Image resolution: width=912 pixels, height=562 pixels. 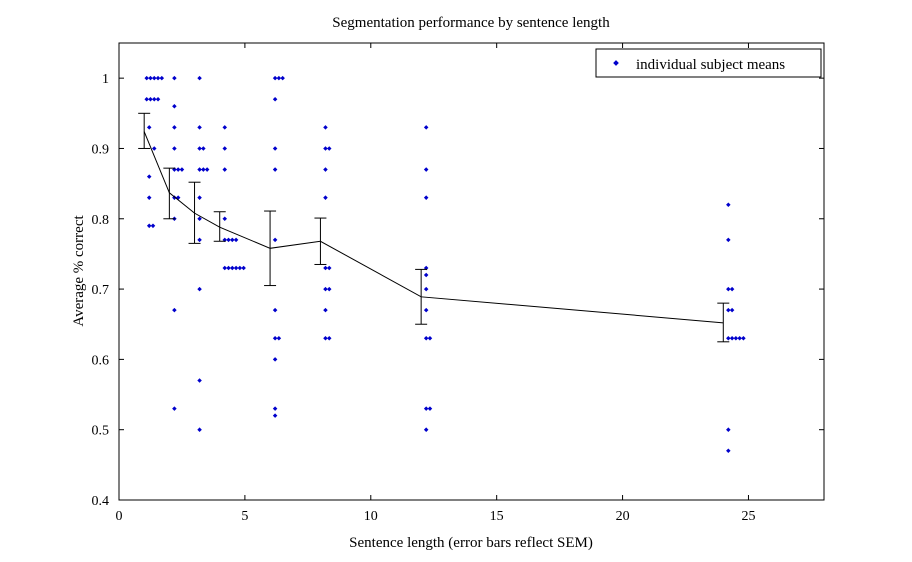 What do you see at coordinates (471, 543) in the screenshot?
I see `x-axis-label: Sentence length (error bars reflect SEM)` at bounding box center [471, 543].